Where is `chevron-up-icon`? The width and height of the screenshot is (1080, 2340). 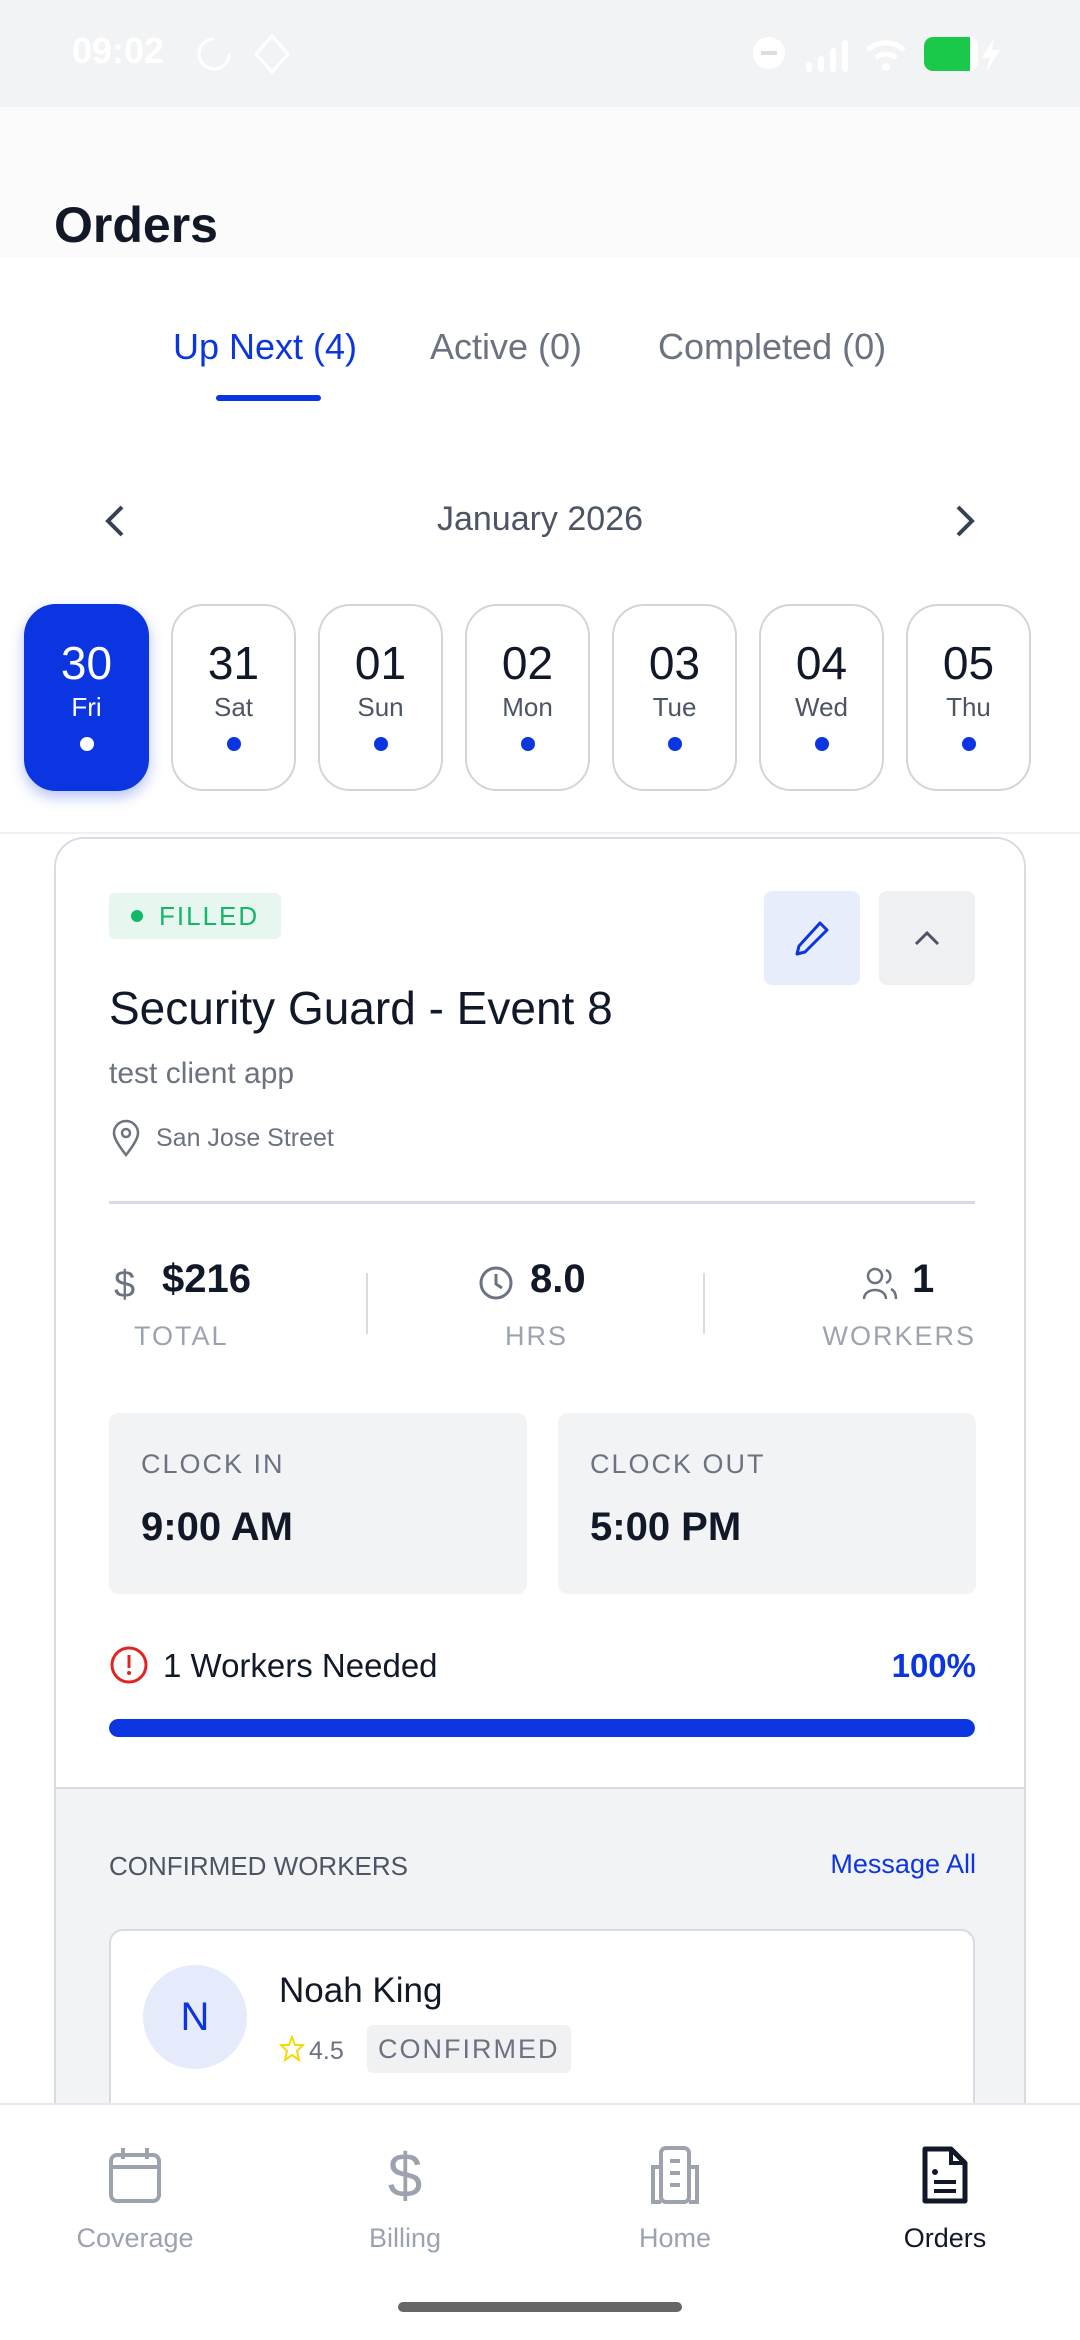 chevron-up-icon is located at coordinates (927, 938).